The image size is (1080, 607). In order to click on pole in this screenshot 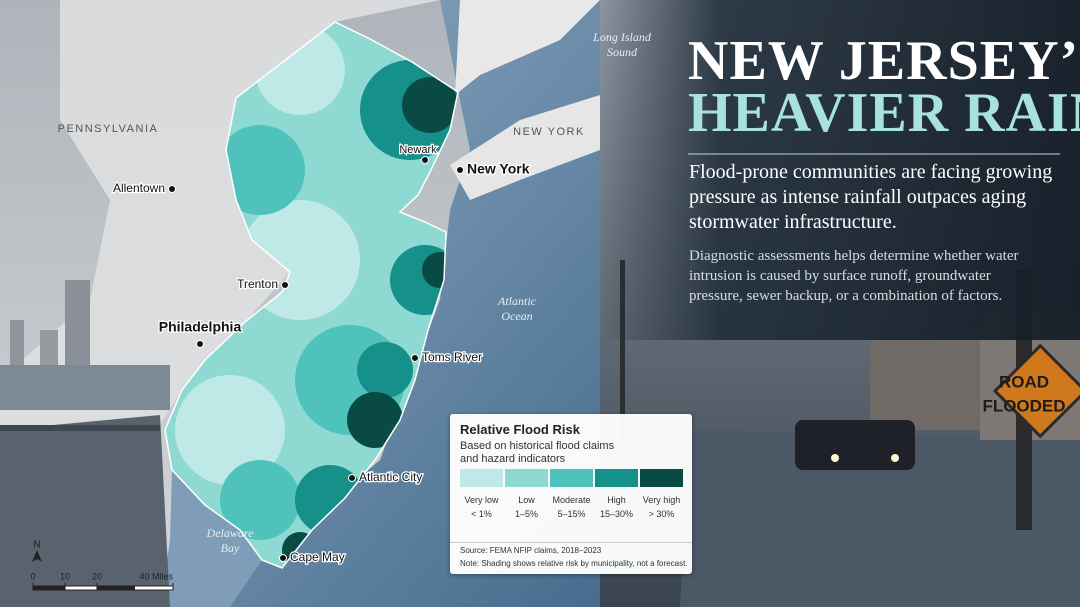, I will do `click(622, 350)`.